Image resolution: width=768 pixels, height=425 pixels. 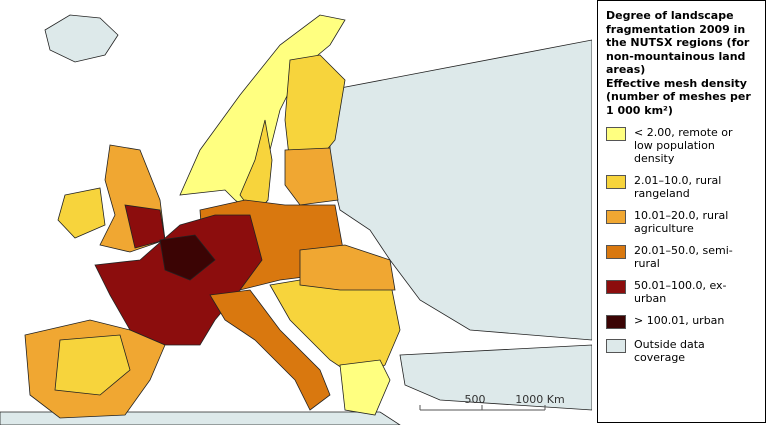 I want to click on legend-label: 50.01–100.0, ex-urban, so click(x=680, y=292).